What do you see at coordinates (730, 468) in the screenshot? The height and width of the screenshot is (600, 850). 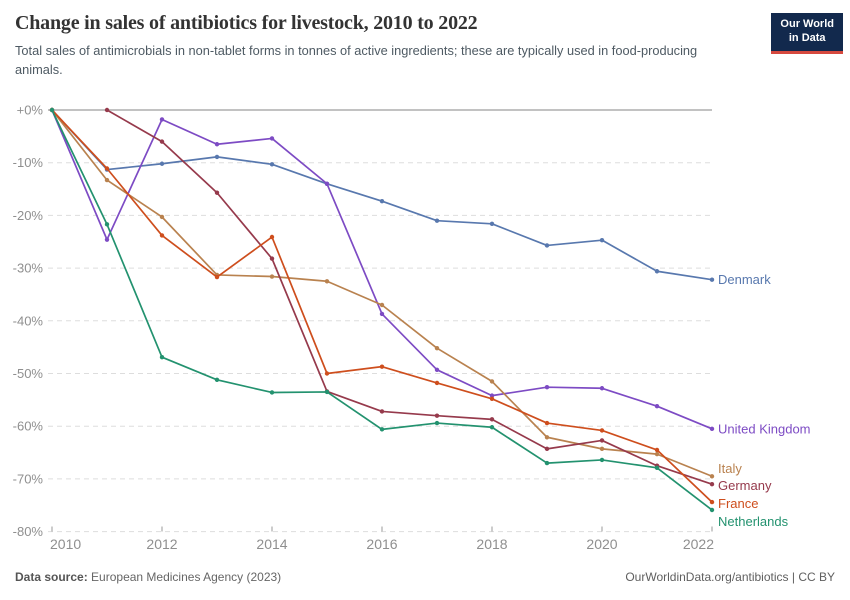 I see `series-label-italy: Italy` at bounding box center [730, 468].